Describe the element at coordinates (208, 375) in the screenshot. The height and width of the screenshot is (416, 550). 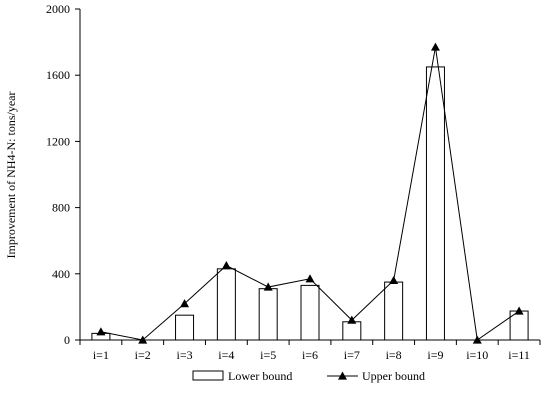
I see `legend-bar-swatch` at that location.